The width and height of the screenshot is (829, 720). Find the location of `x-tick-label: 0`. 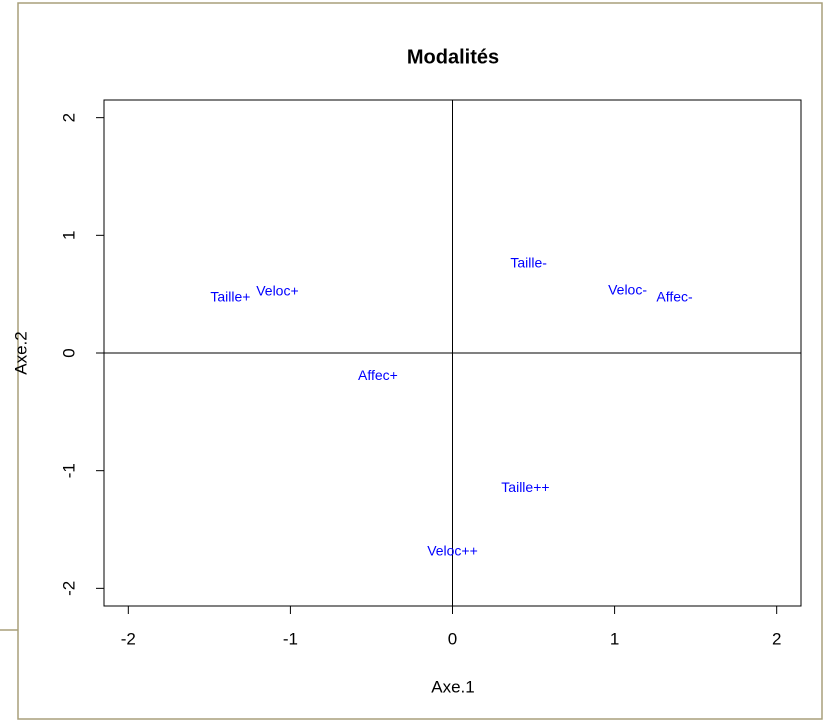

x-tick-label: 0 is located at coordinates (452, 638).